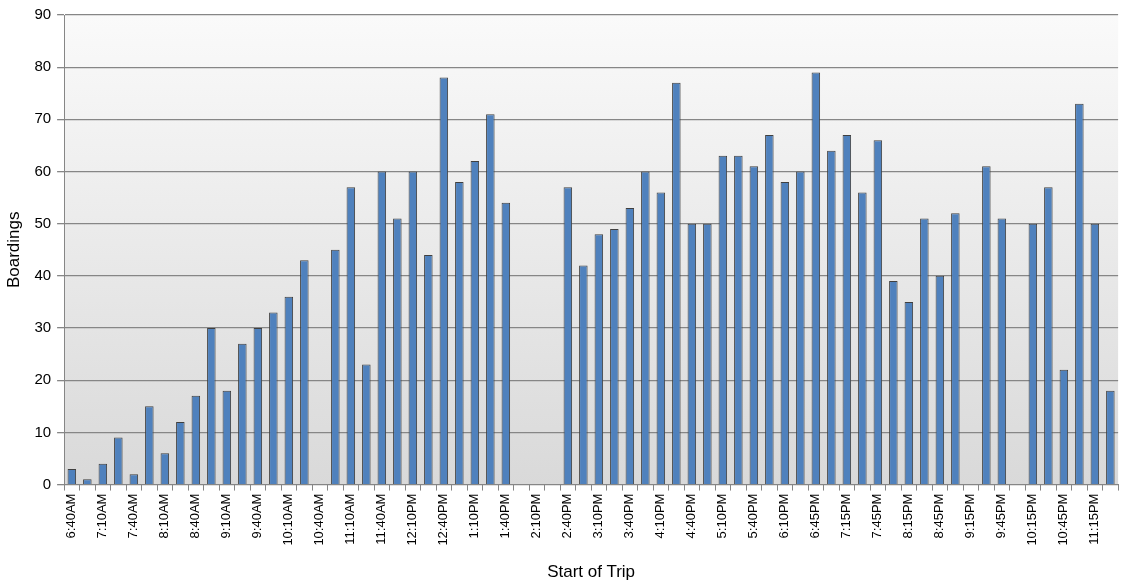  I want to click on y-tick-label: 30, so click(43, 327).